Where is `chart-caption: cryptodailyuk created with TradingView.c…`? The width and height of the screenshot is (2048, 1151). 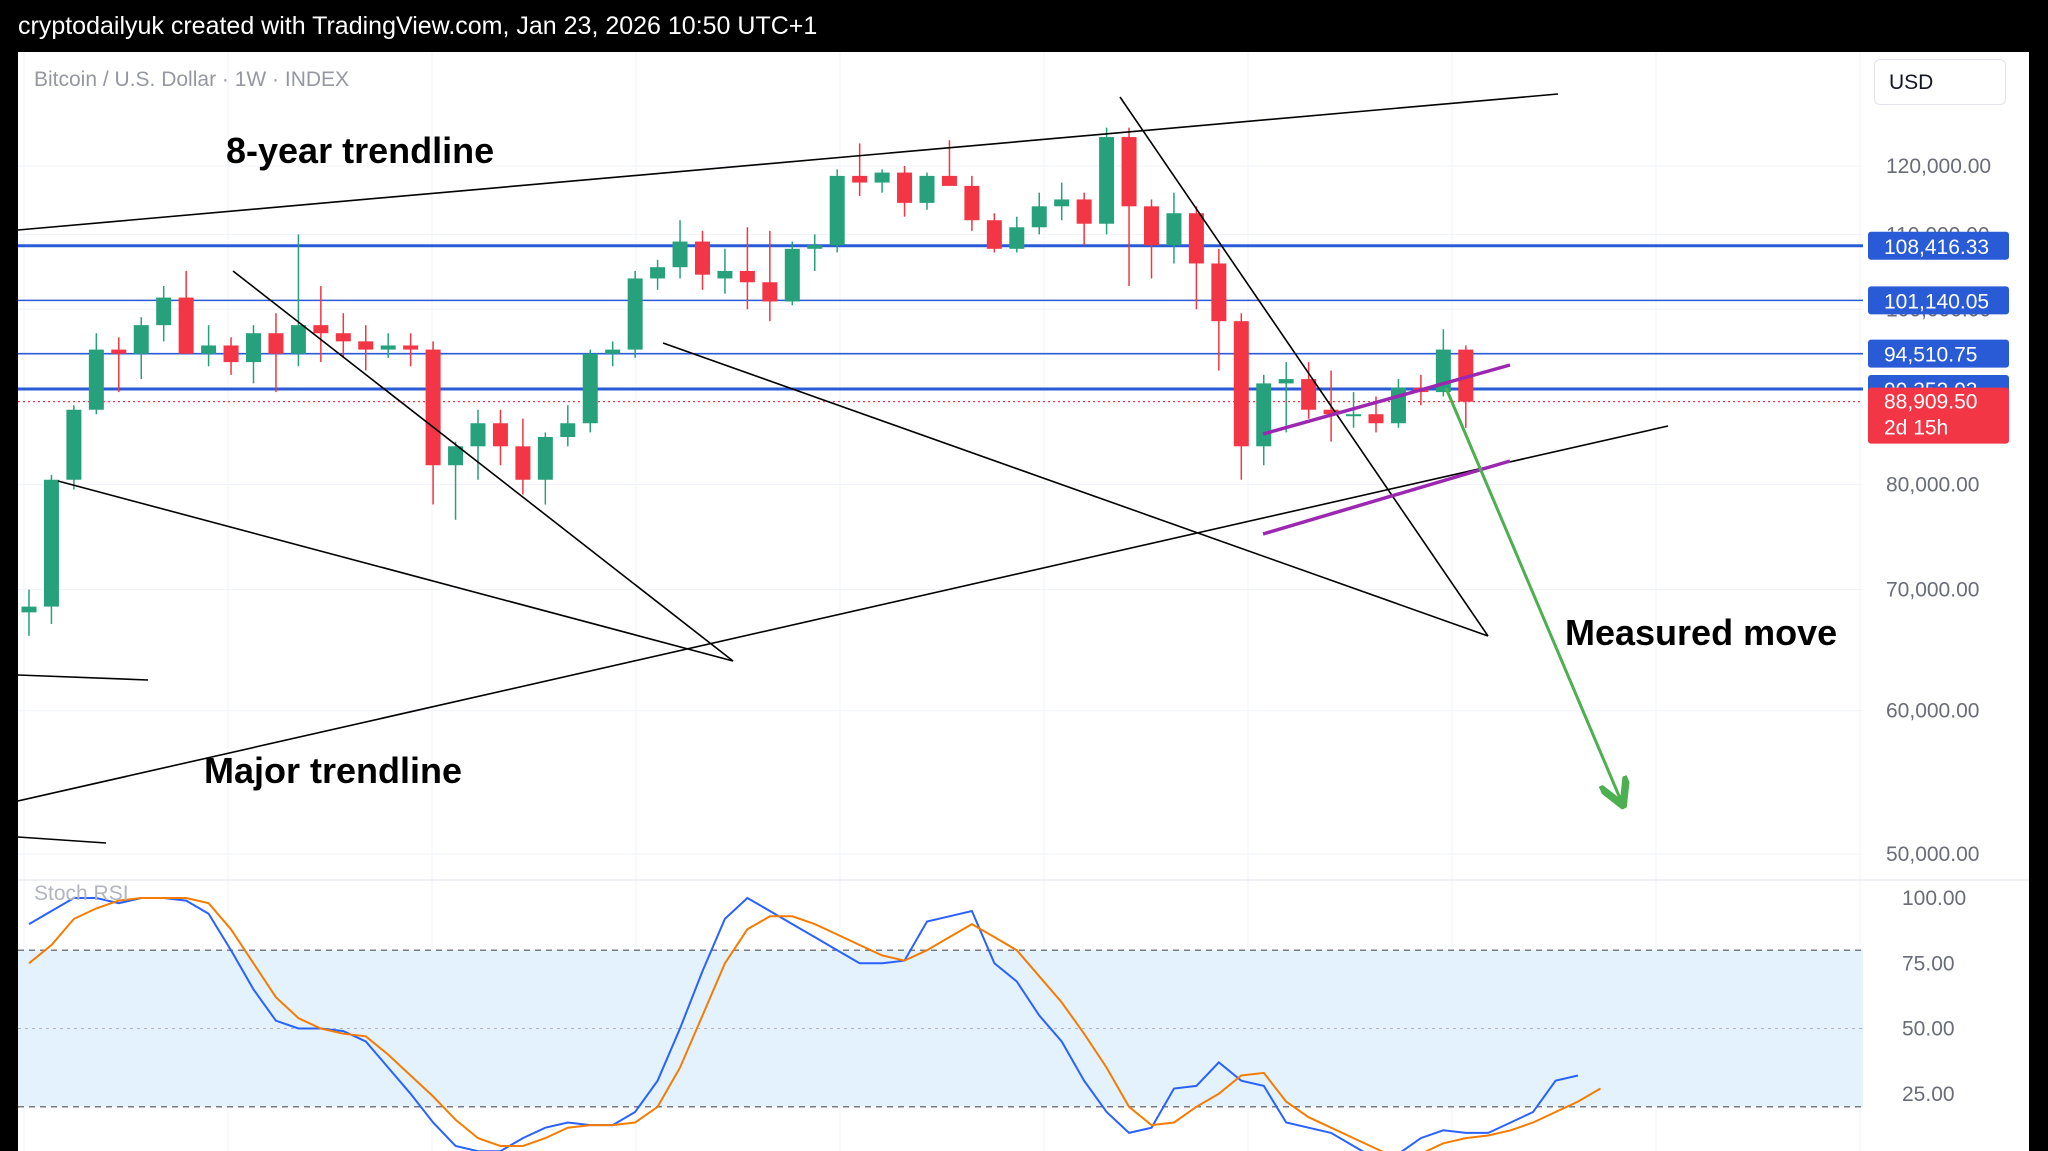
chart-caption: cryptodailyuk created with TradingView.c… is located at coordinates (1024, 26).